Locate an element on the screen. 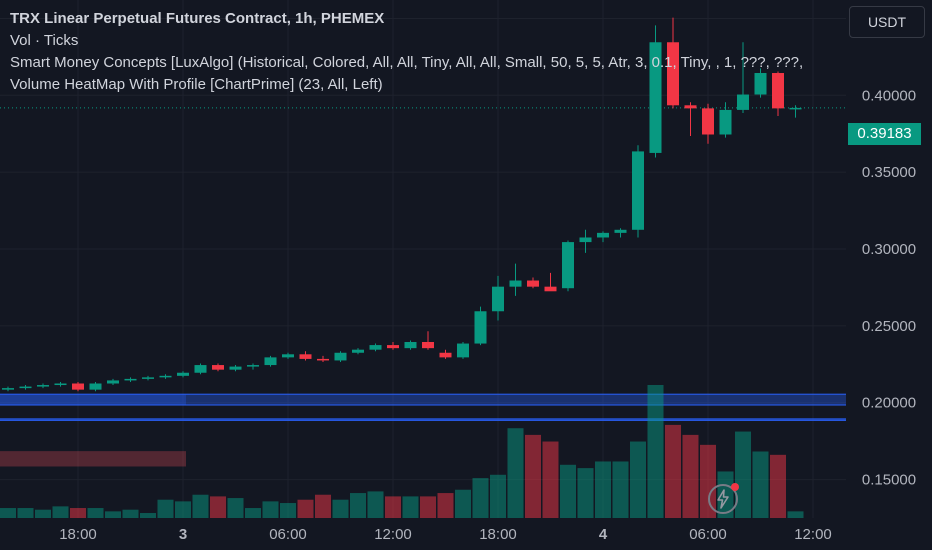 The width and height of the screenshot is (932, 550). notification-dot is located at coordinates (735, 487).